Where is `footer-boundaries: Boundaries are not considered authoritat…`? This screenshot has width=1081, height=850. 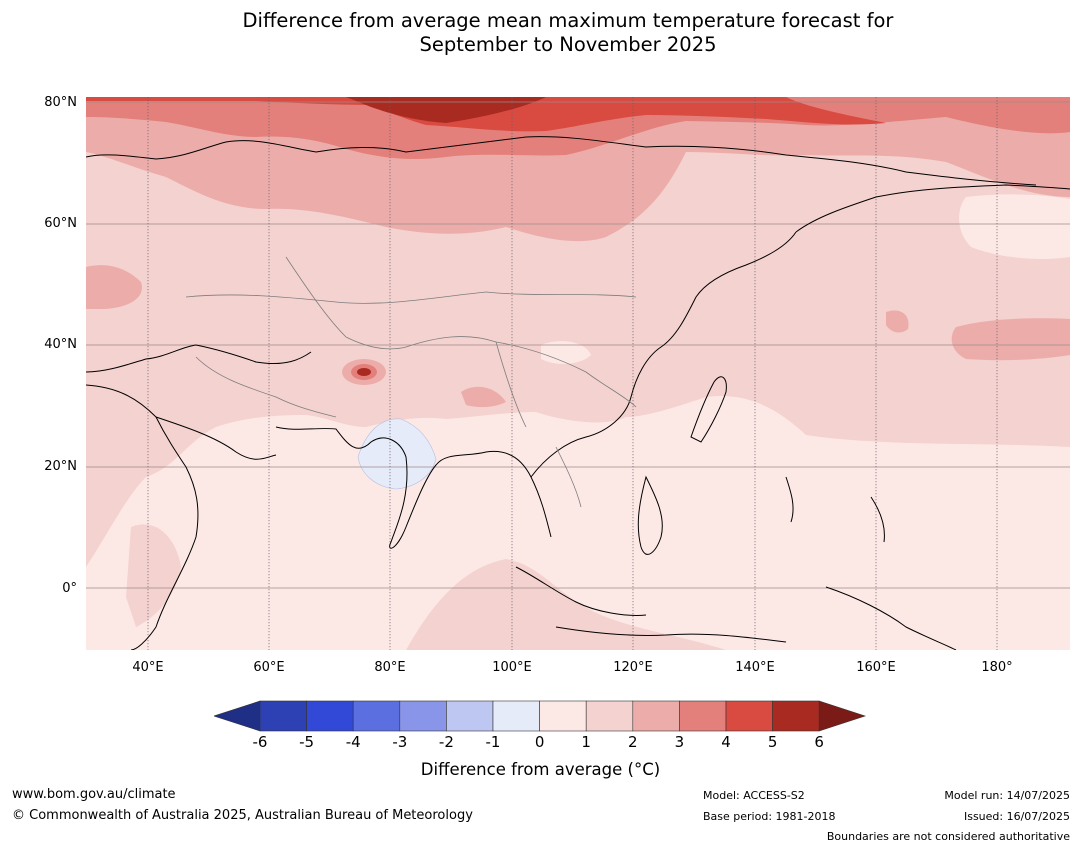
footer-boundaries: Boundaries are not considered authoritat… is located at coordinates (948, 836).